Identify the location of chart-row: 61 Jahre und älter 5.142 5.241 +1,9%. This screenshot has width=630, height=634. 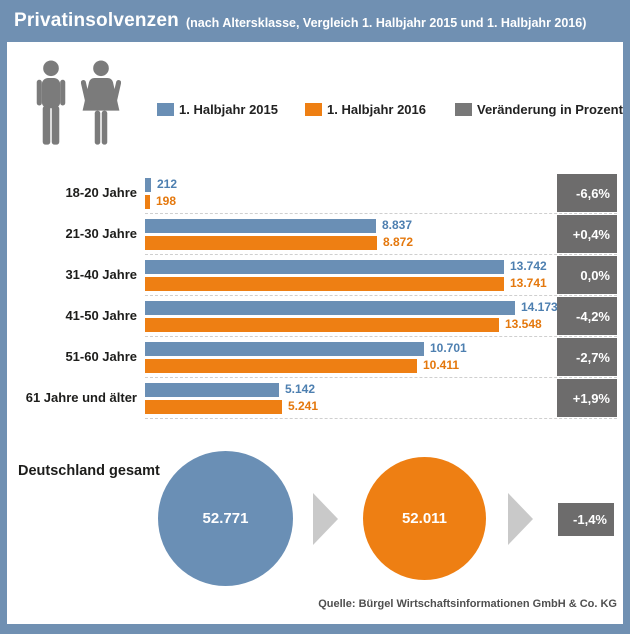
(315, 398).